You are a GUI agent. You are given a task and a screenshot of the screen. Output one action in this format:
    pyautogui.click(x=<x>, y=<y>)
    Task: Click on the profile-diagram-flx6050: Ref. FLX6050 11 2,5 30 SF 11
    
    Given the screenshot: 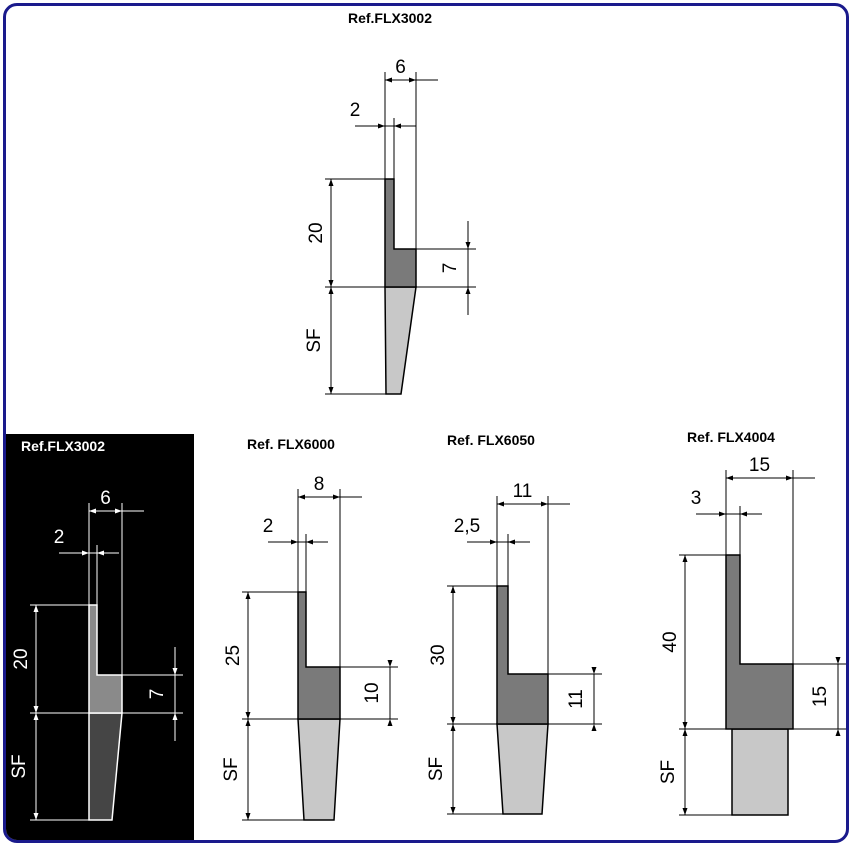 What is the action you would take?
    pyautogui.click(x=514, y=623)
    